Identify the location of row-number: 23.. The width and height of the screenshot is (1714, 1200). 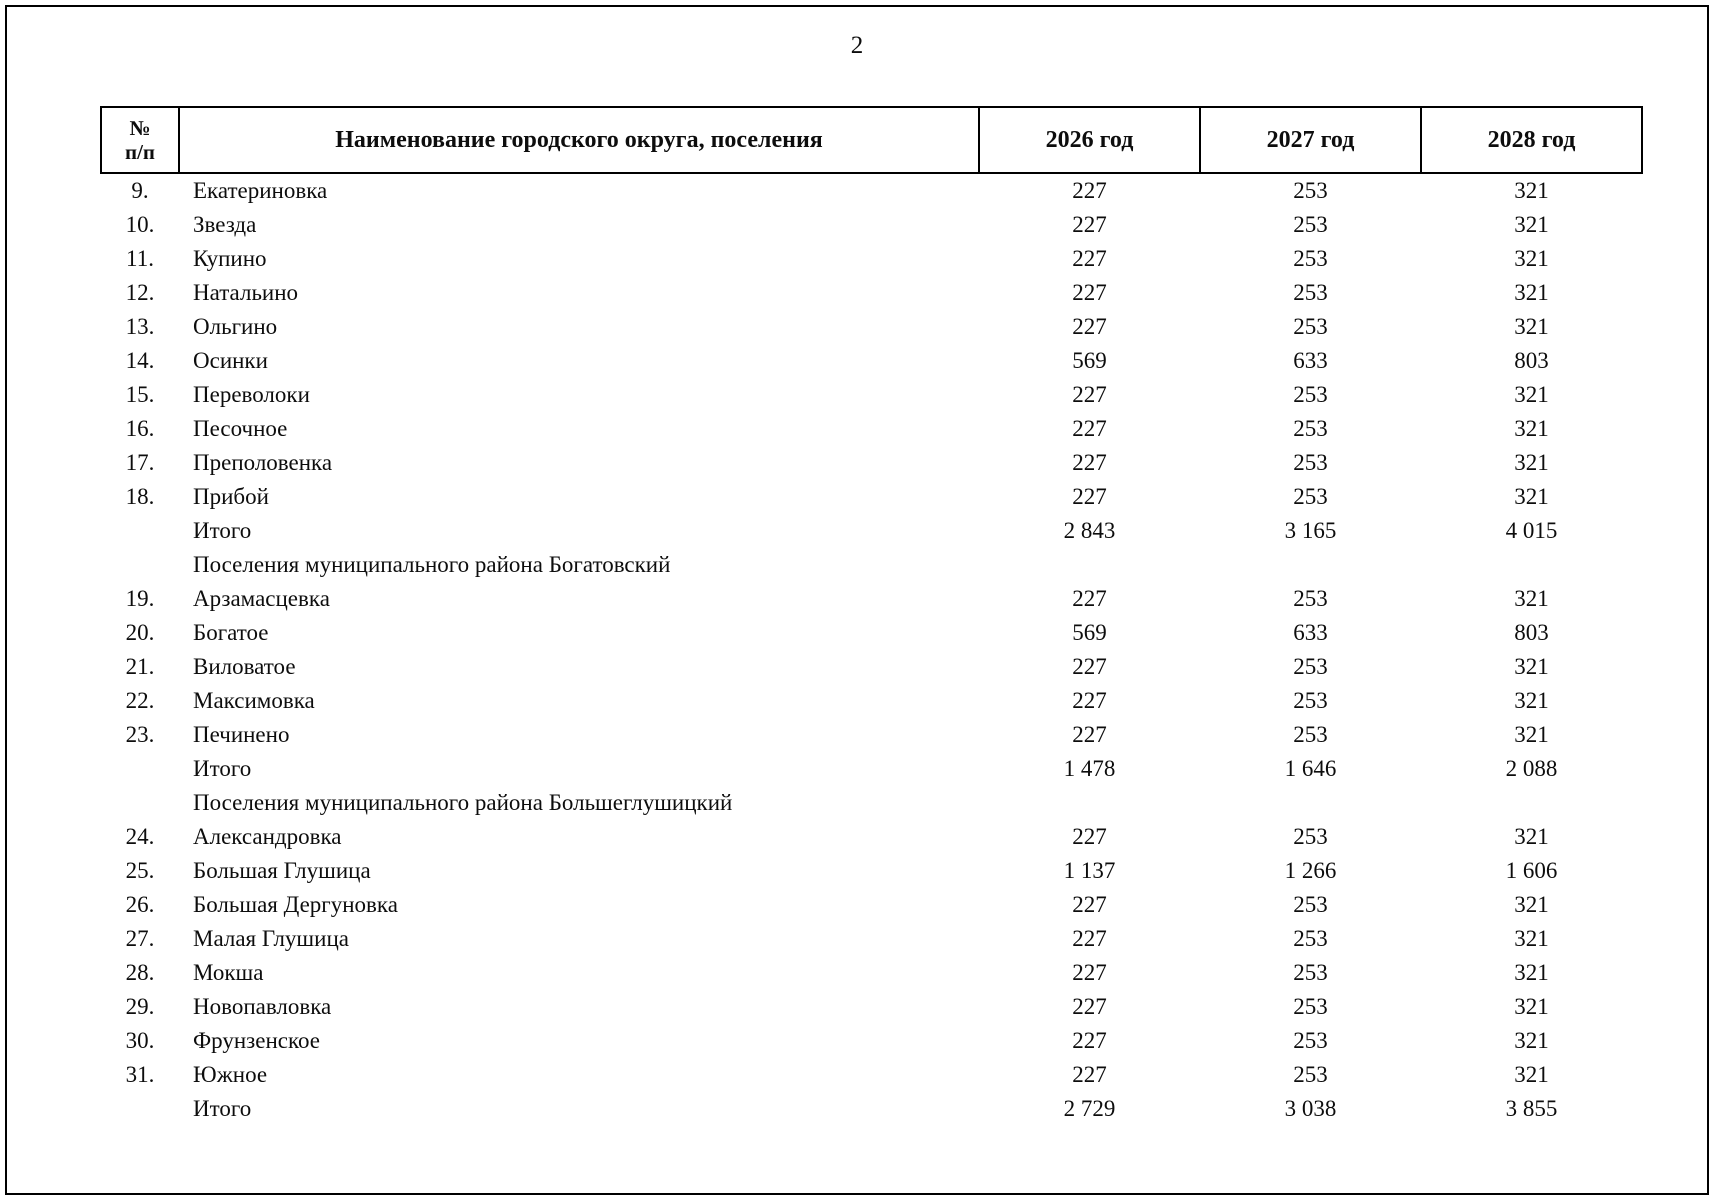
(140, 734).